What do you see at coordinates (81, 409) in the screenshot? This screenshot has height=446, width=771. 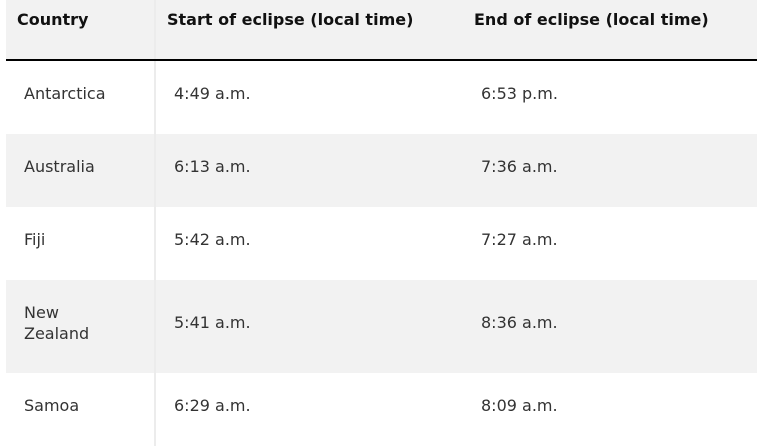 I see `country-cell: Samoa` at bounding box center [81, 409].